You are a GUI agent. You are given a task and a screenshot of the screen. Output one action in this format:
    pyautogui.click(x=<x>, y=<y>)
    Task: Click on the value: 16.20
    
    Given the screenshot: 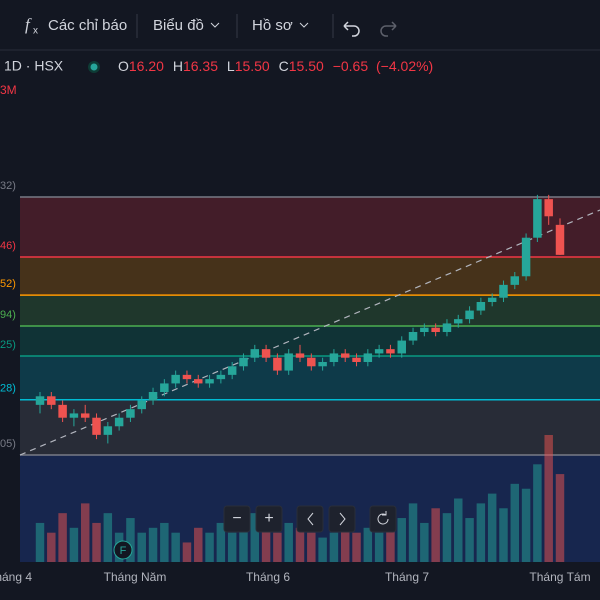 What is the action you would take?
    pyautogui.click(x=146, y=66)
    